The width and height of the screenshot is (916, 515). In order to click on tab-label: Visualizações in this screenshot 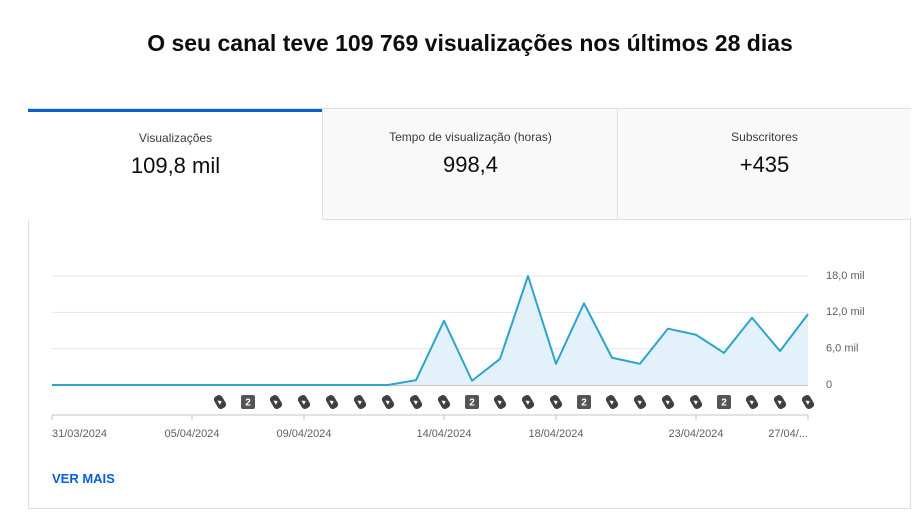, I will do `click(175, 138)`.